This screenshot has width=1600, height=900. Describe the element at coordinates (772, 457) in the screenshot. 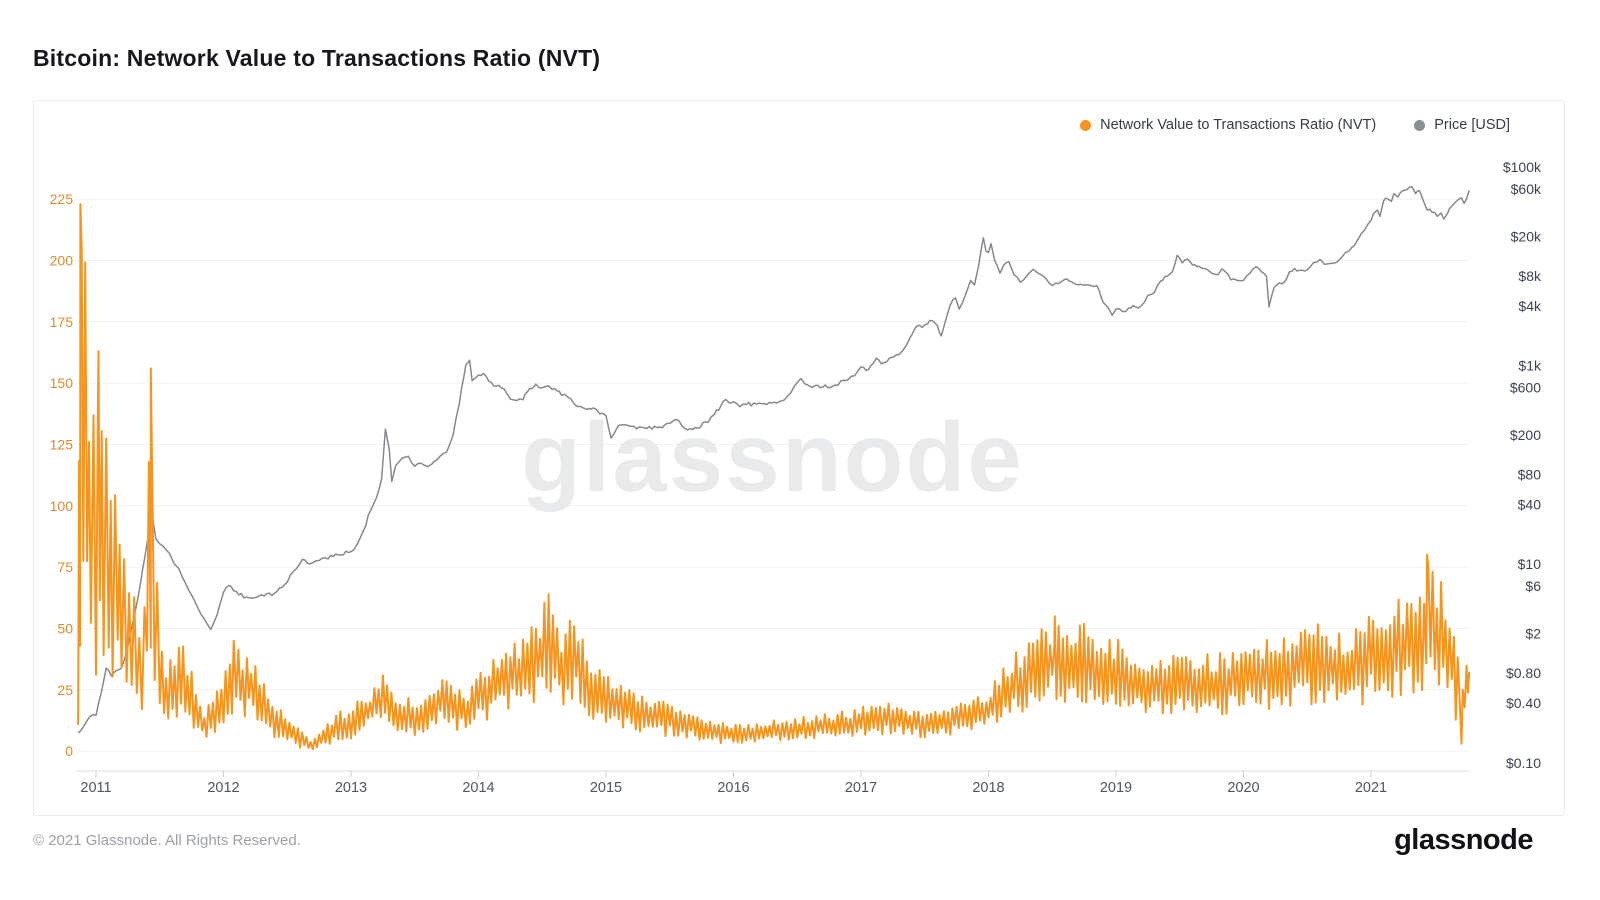

I see `watermark: glassnode` at that location.